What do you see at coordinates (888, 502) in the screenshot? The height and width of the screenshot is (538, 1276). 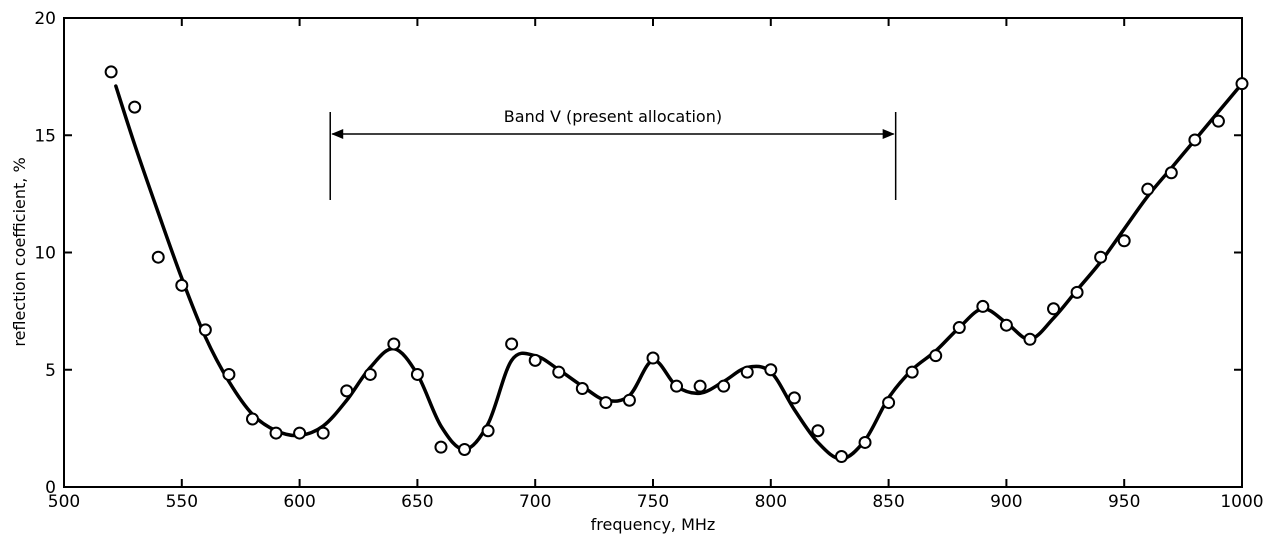 I see `x-tick-label: 850` at bounding box center [888, 502].